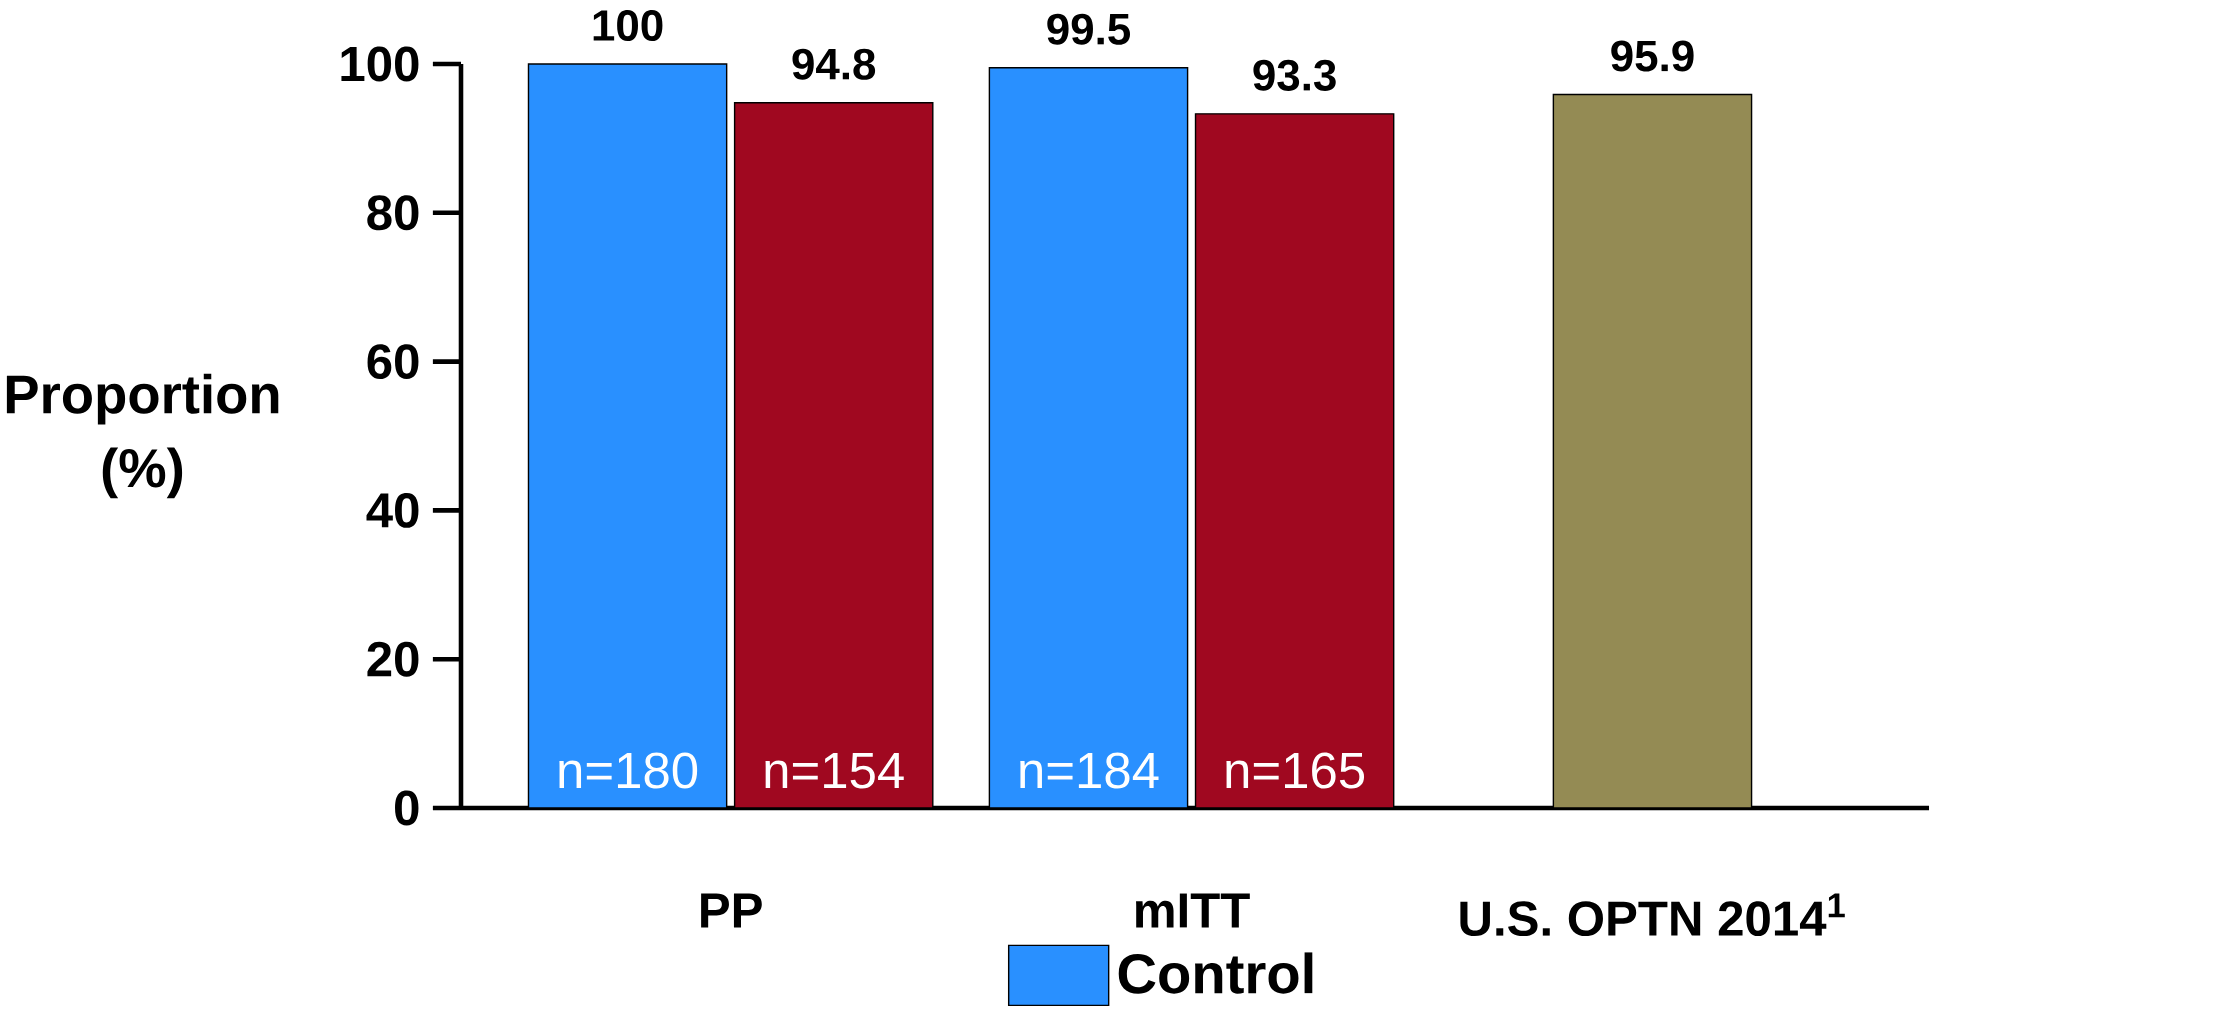  Describe the element at coordinates (1215, 973) in the screenshot. I see `legend-label: Control` at that location.